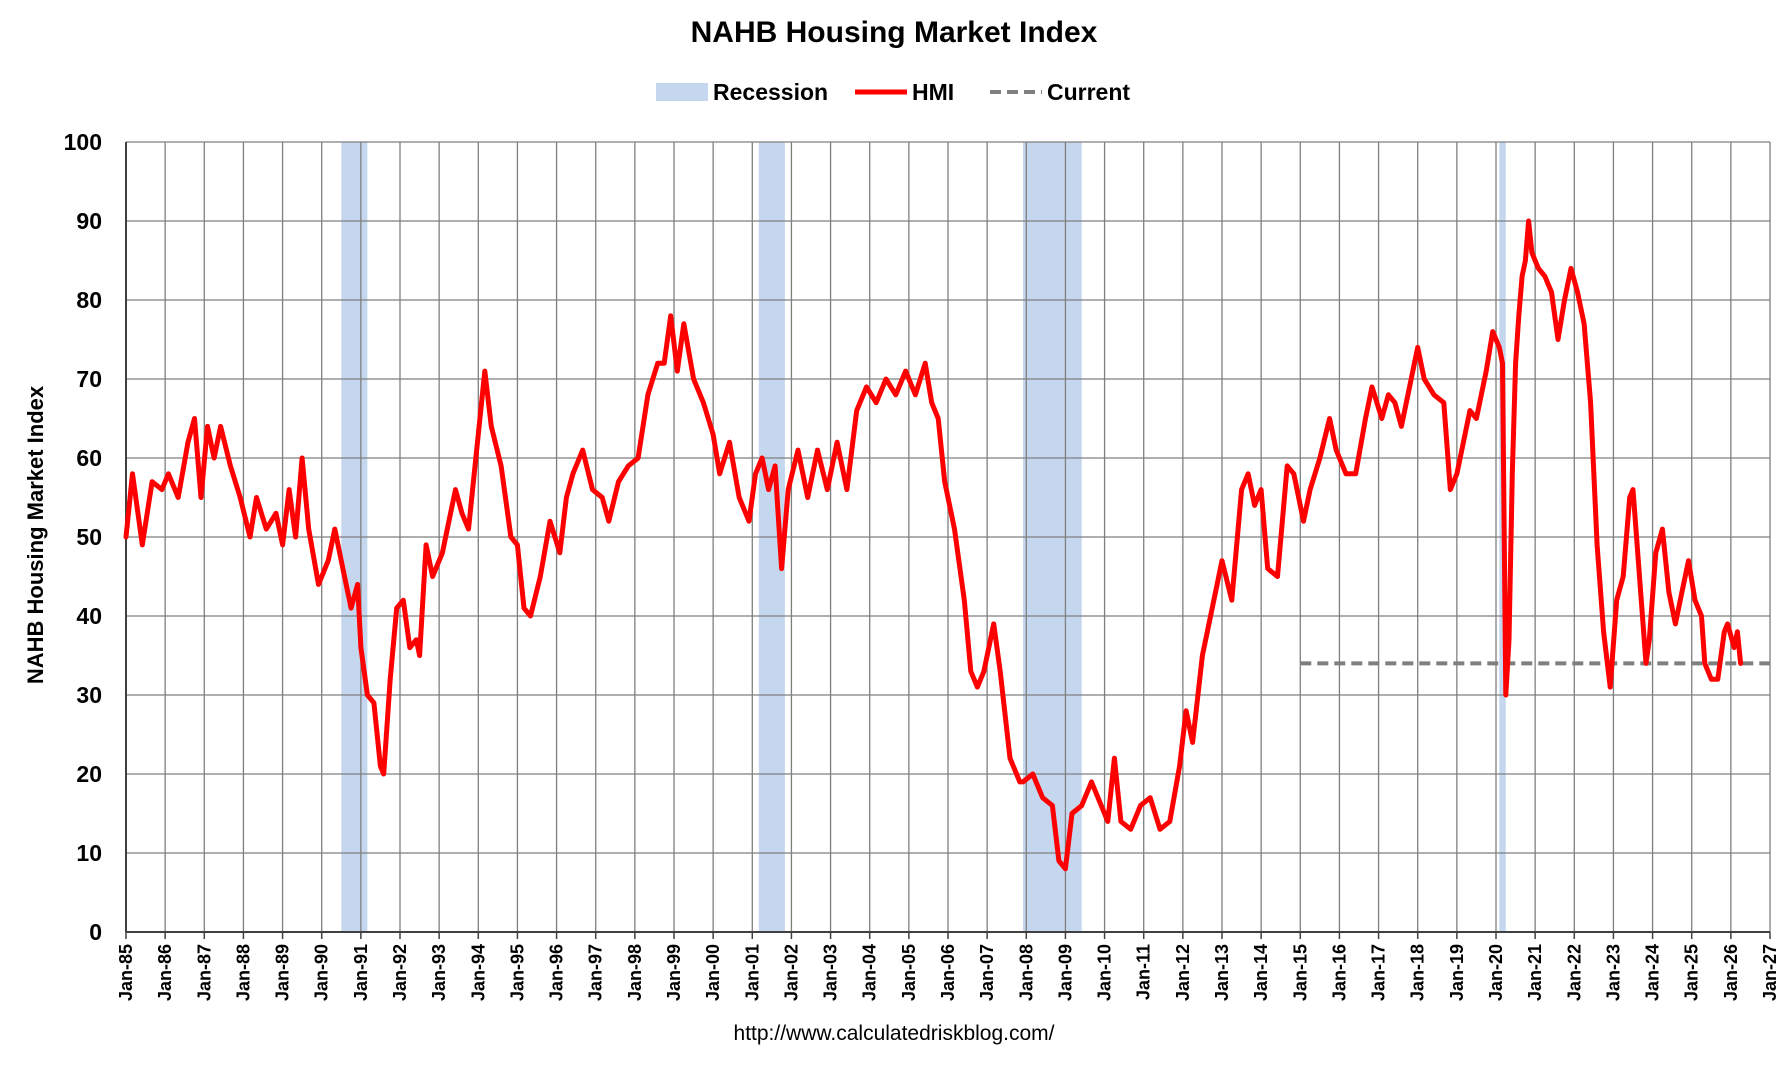 Image resolution: width=1788 pixels, height=1066 pixels. I want to click on y-tick-label-90: 90, so click(89, 221).